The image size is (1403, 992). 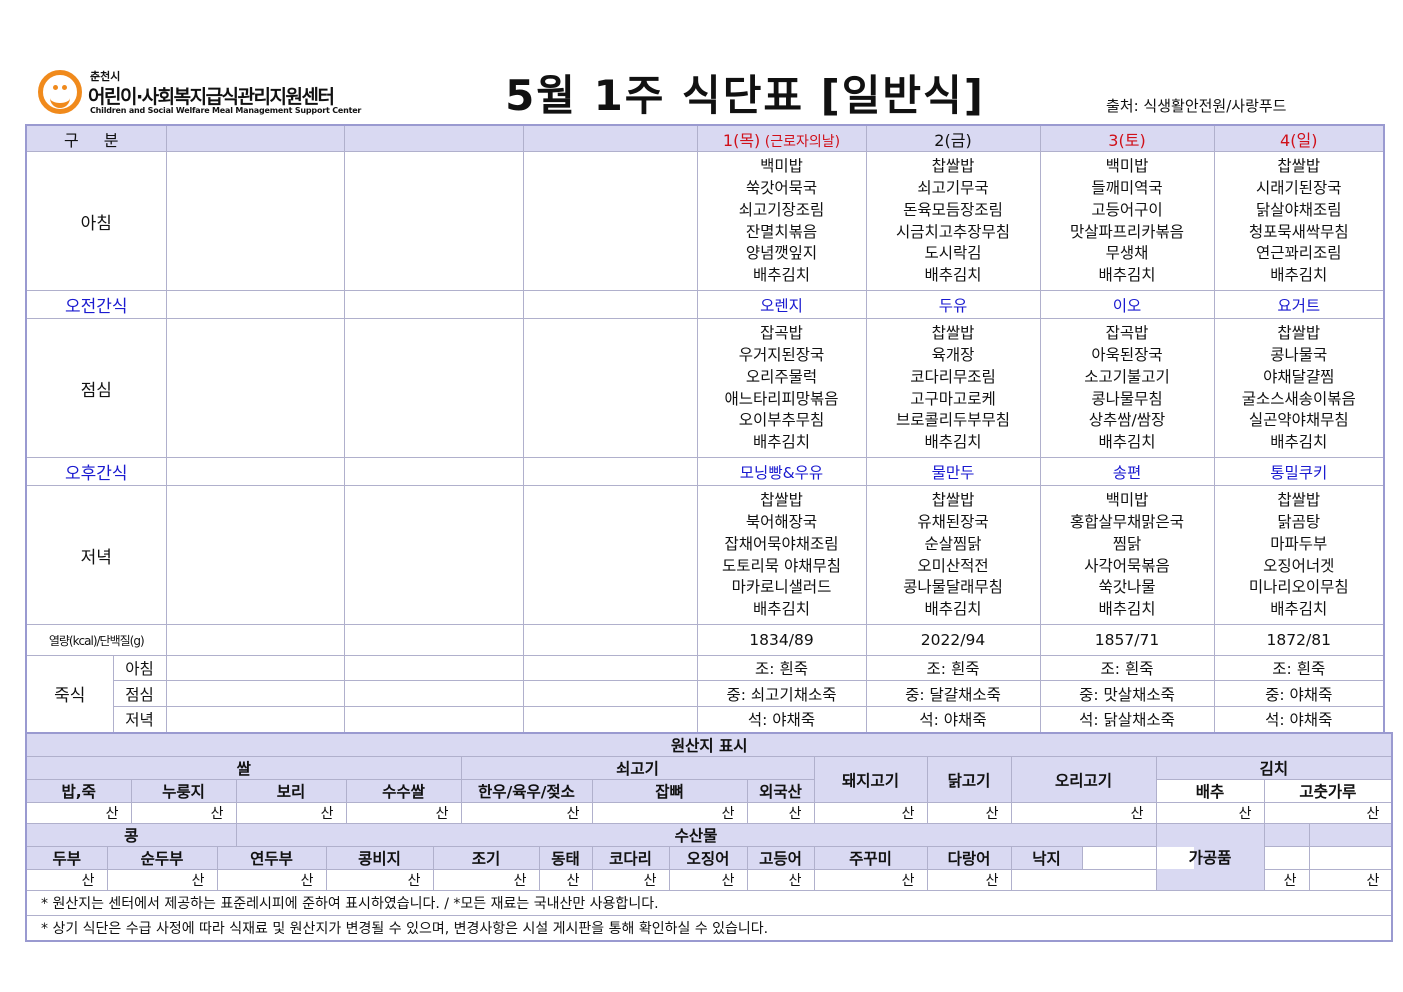 I want to click on origin-croaker: 조기, so click(x=486, y=858).